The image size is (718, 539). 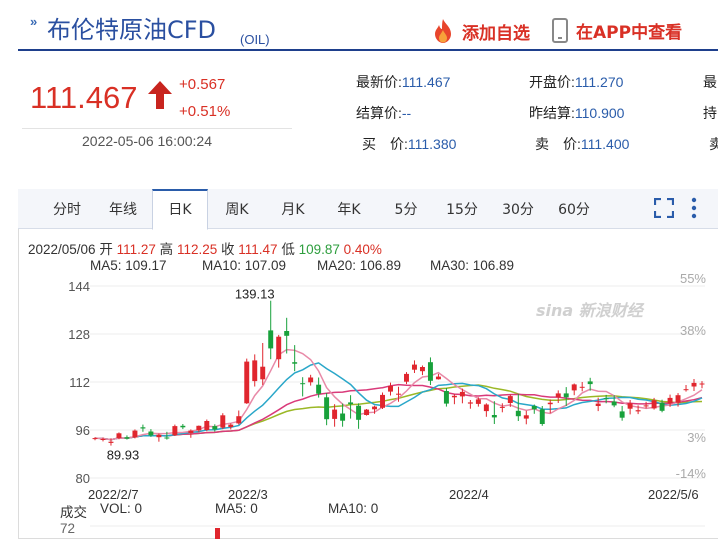 I want to click on tab-5day: 年线, so click(x=123, y=210).